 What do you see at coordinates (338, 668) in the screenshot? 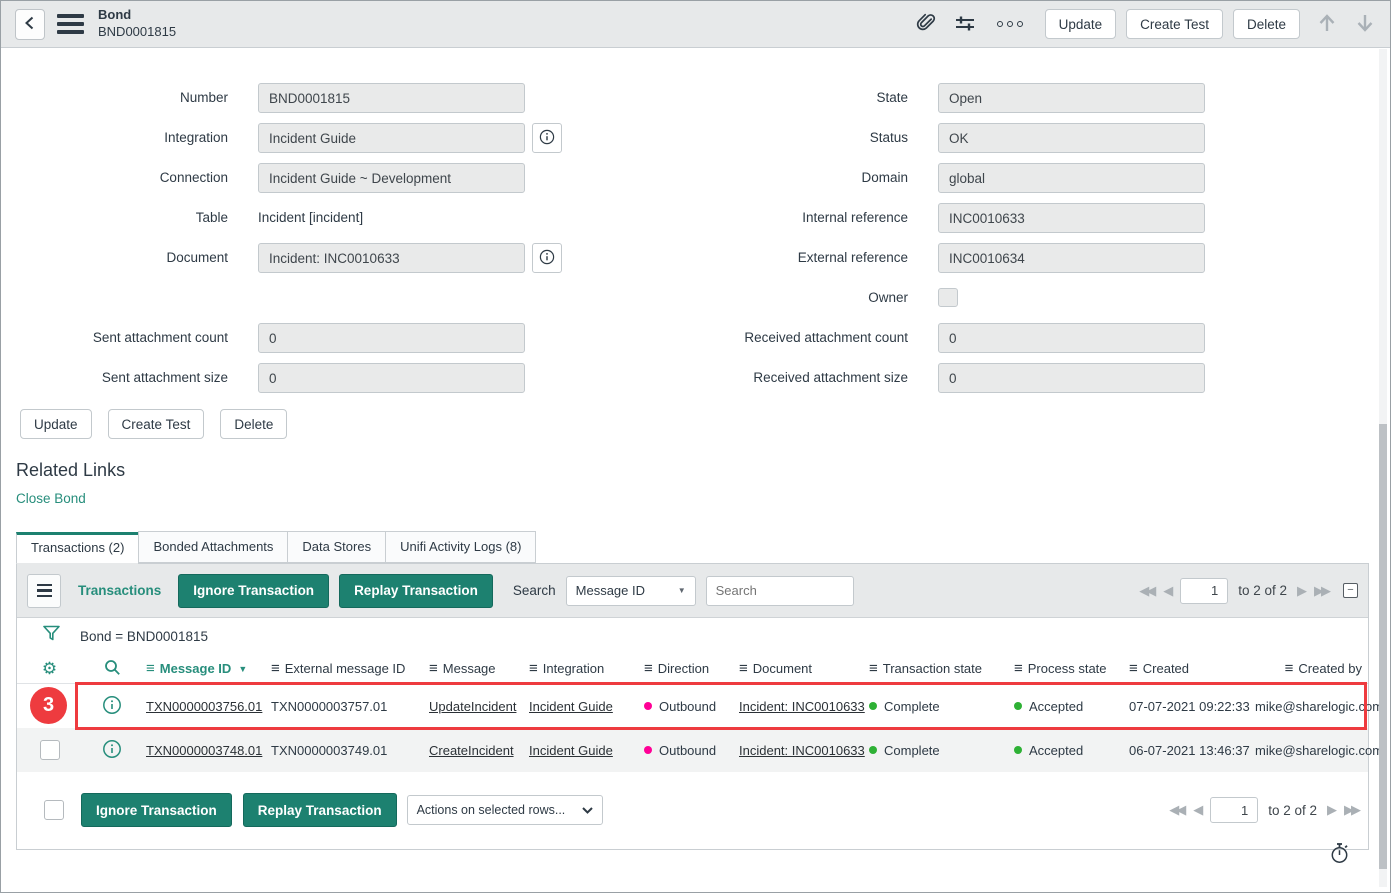
I see `column-header-external-message-id: ≡ External message ID` at bounding box center [338, 668].